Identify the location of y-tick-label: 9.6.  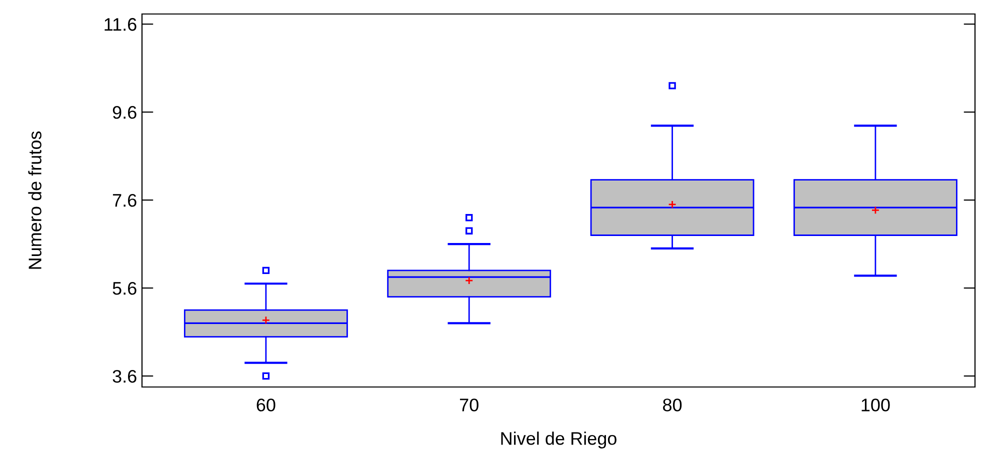
(124, 112).